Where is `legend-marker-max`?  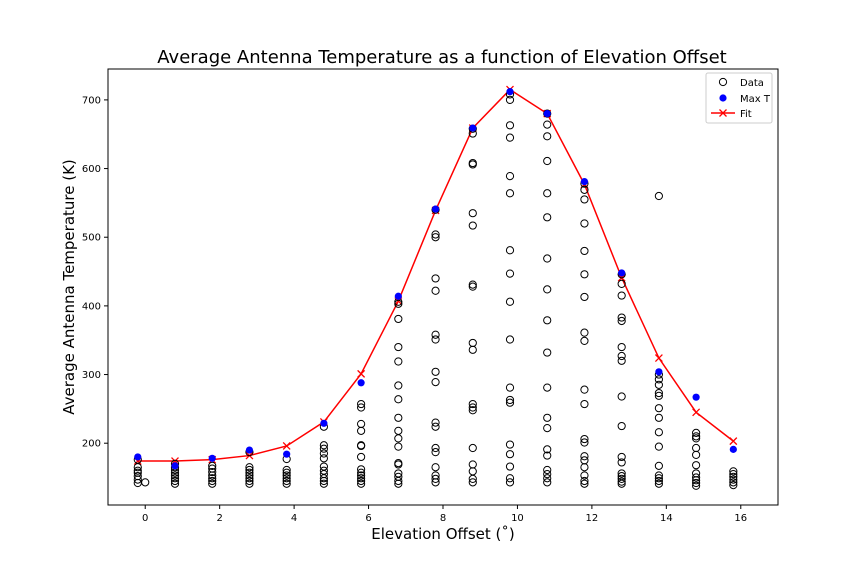 legend-marker-max is located at coordinates (723, 98).